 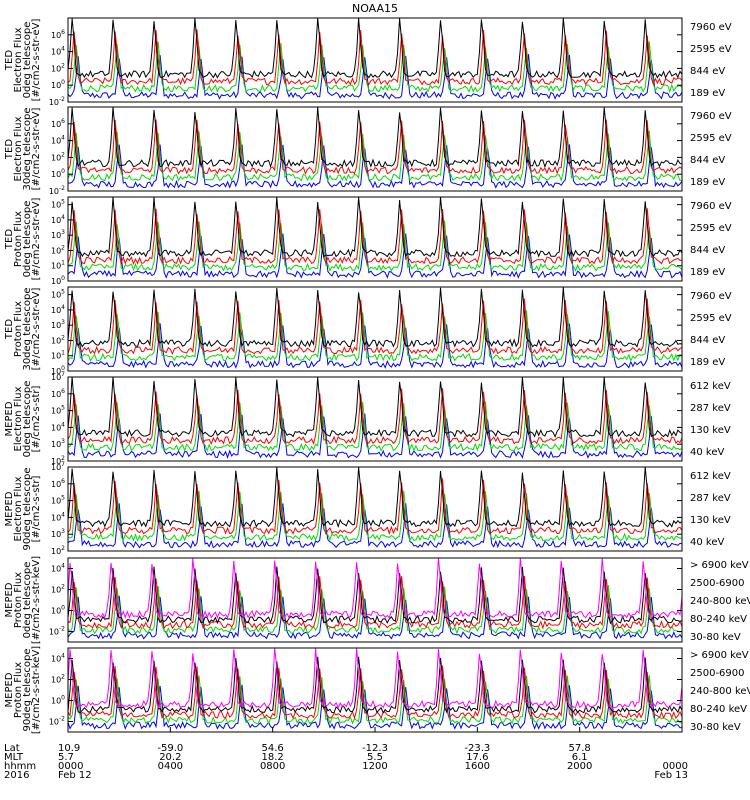 What do you see at coordinates (711, 228) in the screenshot?
I see `legend-entry: 2595 eV` at bounding box center [711, 228].